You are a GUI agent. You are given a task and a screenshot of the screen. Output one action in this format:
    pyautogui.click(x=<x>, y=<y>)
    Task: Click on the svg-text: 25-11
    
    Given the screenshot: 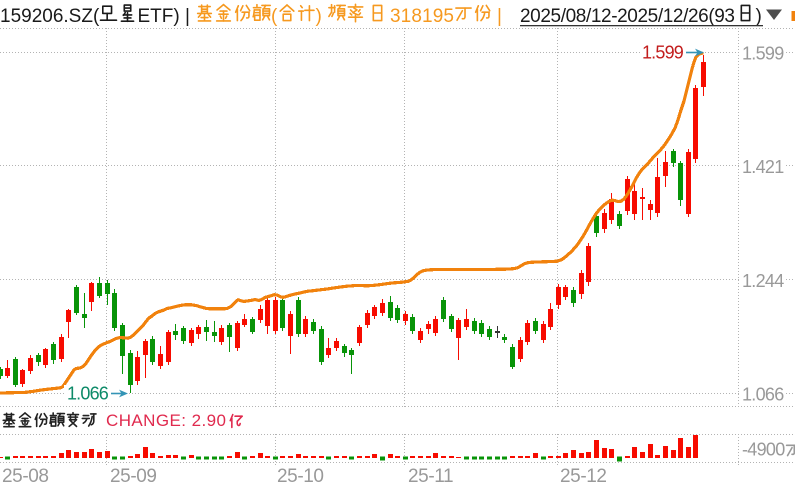 What is the action you would take?
    pyautogui.click(x=430, y=476)
    